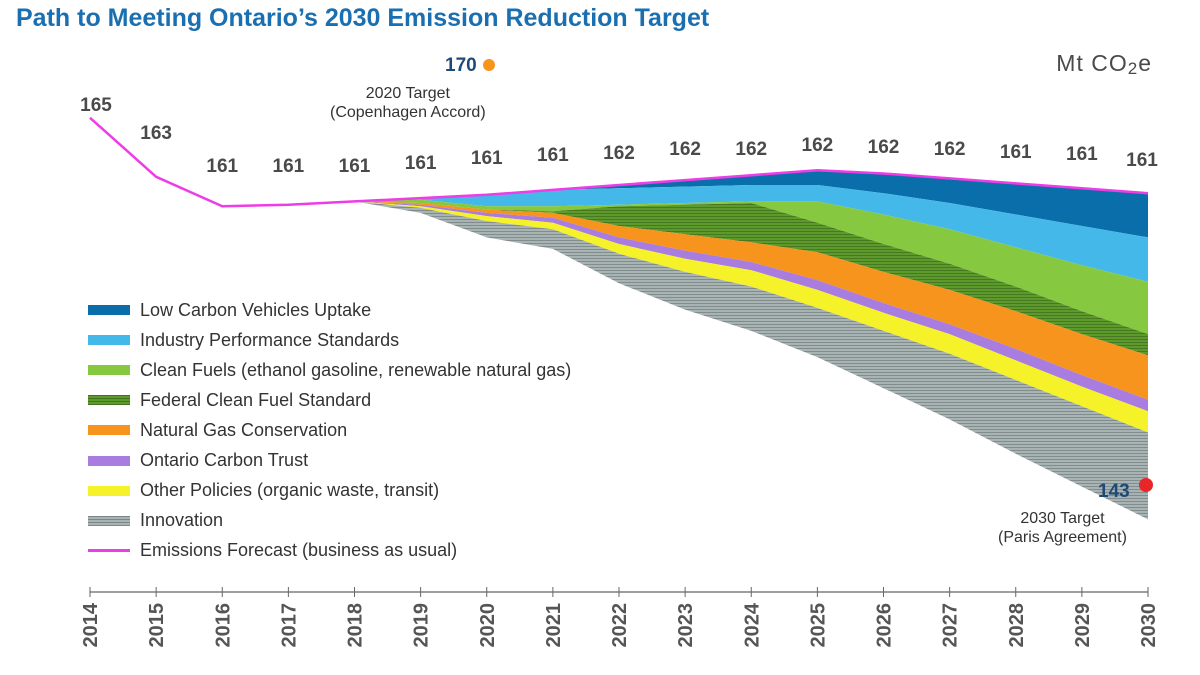  I want to click on legend-label: Other Policies (organic waste, transit), so click(290, 490).